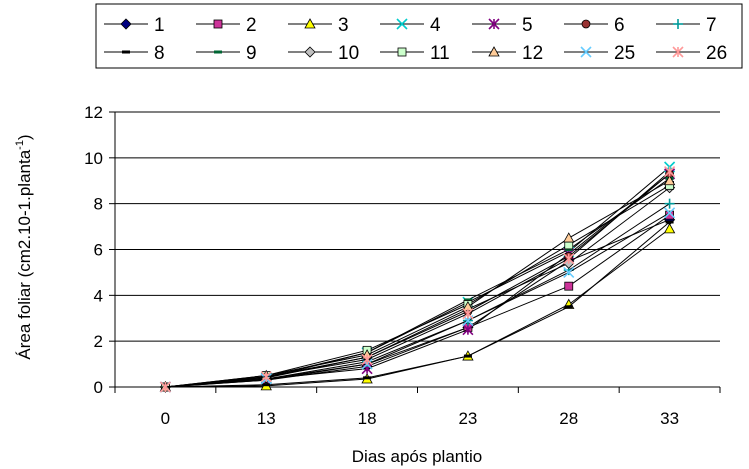 This screenshot has height=469, width=749. What do you see at coordinates (507, 53) in the screenshot?
I see `legend-item-12: 12` at bounding box center [507, 53].